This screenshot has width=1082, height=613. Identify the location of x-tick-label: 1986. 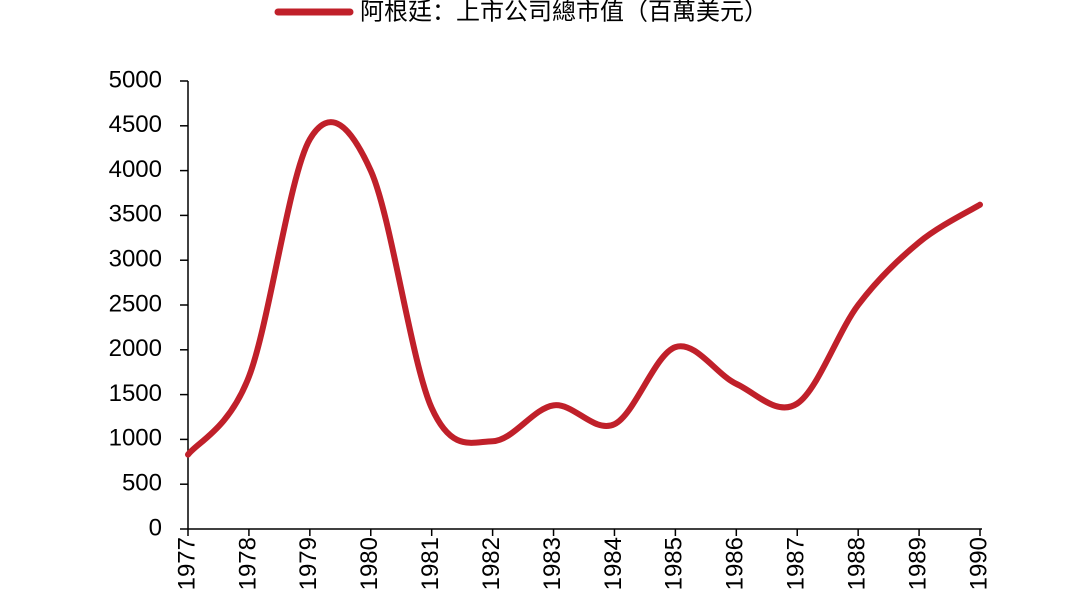
(735, 563).